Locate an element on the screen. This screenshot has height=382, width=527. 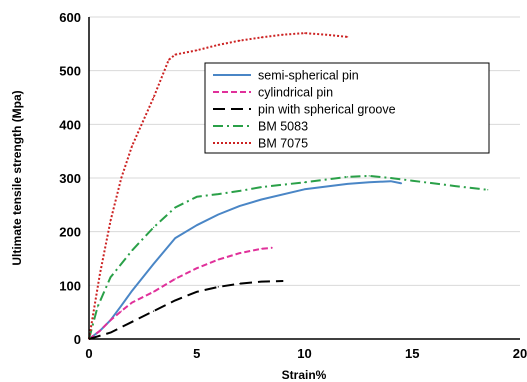
legend-label: semi-spherical pin is located at coordinates (308, 76).